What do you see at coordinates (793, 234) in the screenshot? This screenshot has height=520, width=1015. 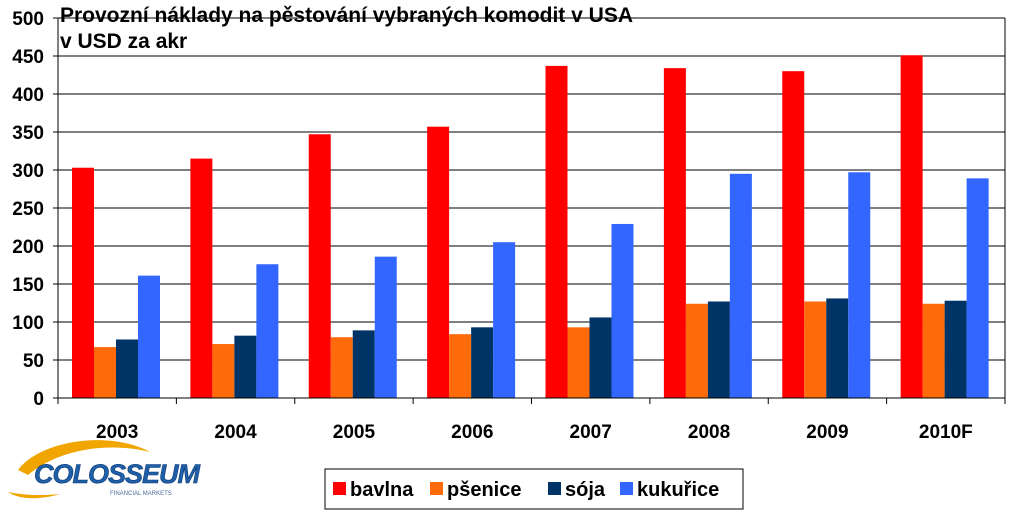 I see `bar-bavlna-2009` at bounding box center [793, 234].